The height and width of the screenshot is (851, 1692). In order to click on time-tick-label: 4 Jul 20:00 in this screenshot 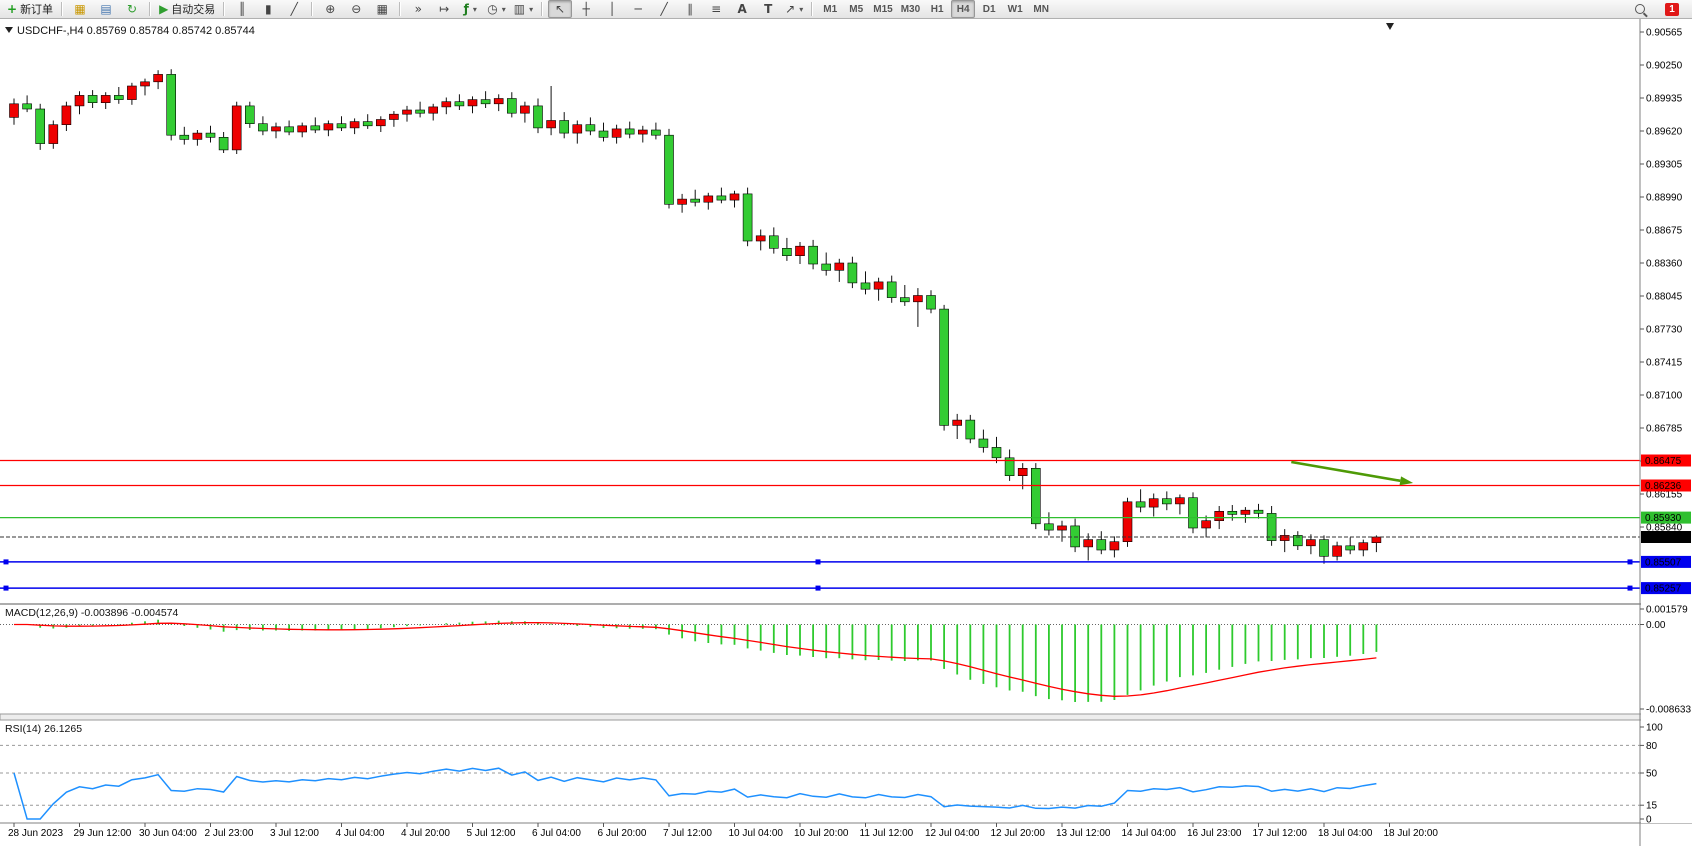, I will do `click(425, 833)`.